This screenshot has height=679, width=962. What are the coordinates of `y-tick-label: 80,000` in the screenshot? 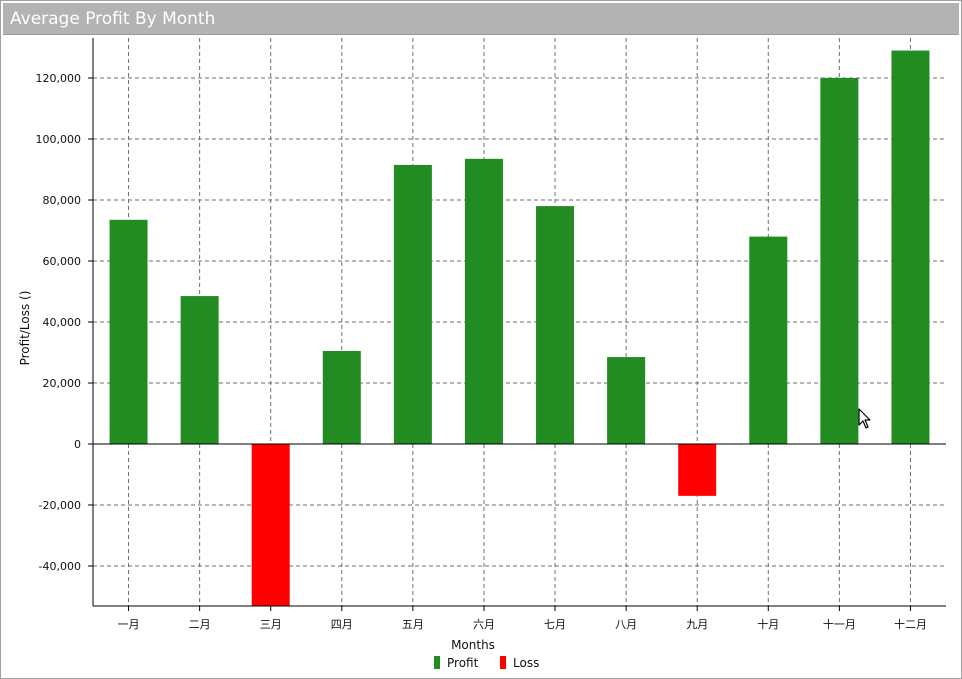 It's located at (62, 200).